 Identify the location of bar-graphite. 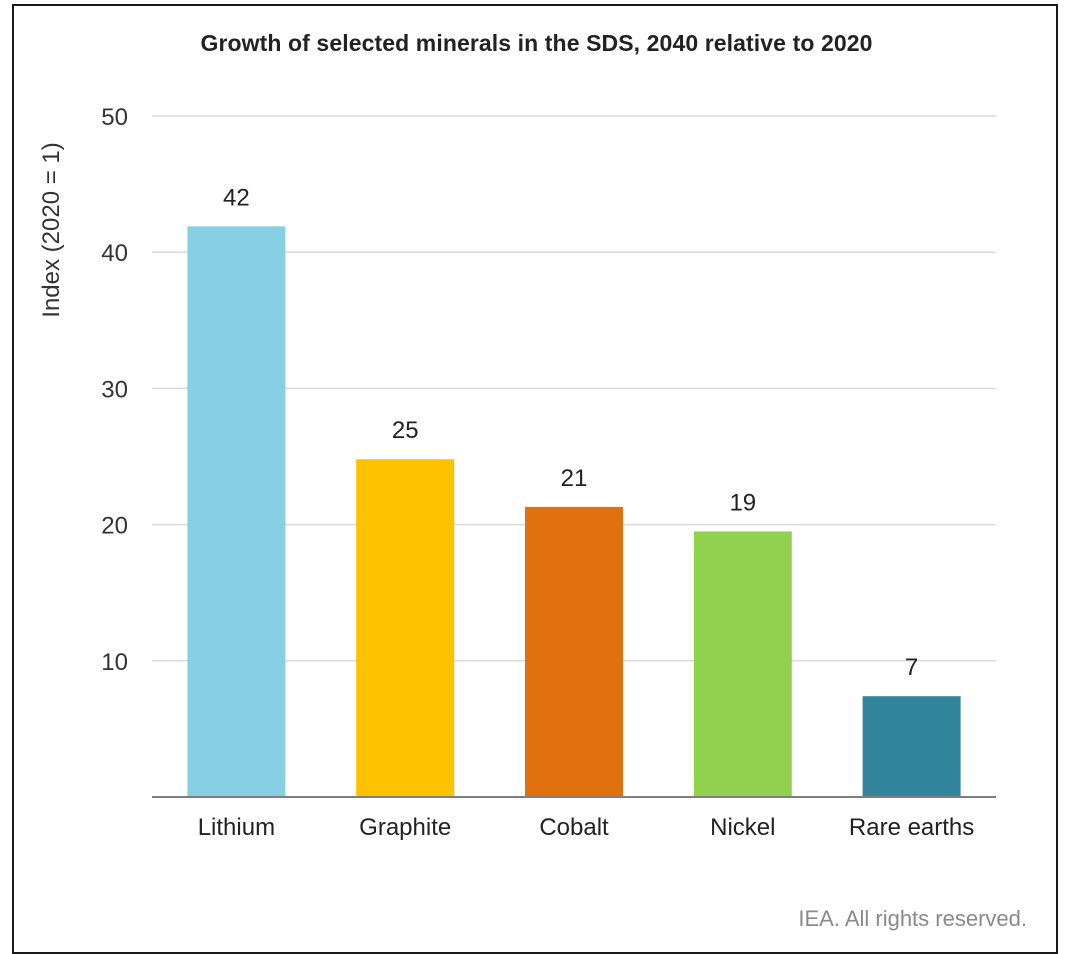
(405, 628).